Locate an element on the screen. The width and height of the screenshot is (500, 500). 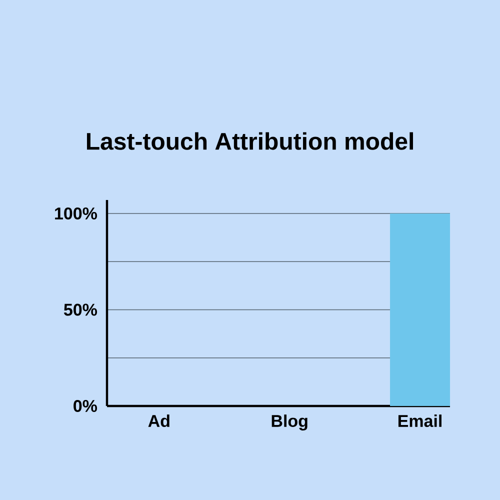
y-tick-label: 50% is located at coordinates (81, 310).